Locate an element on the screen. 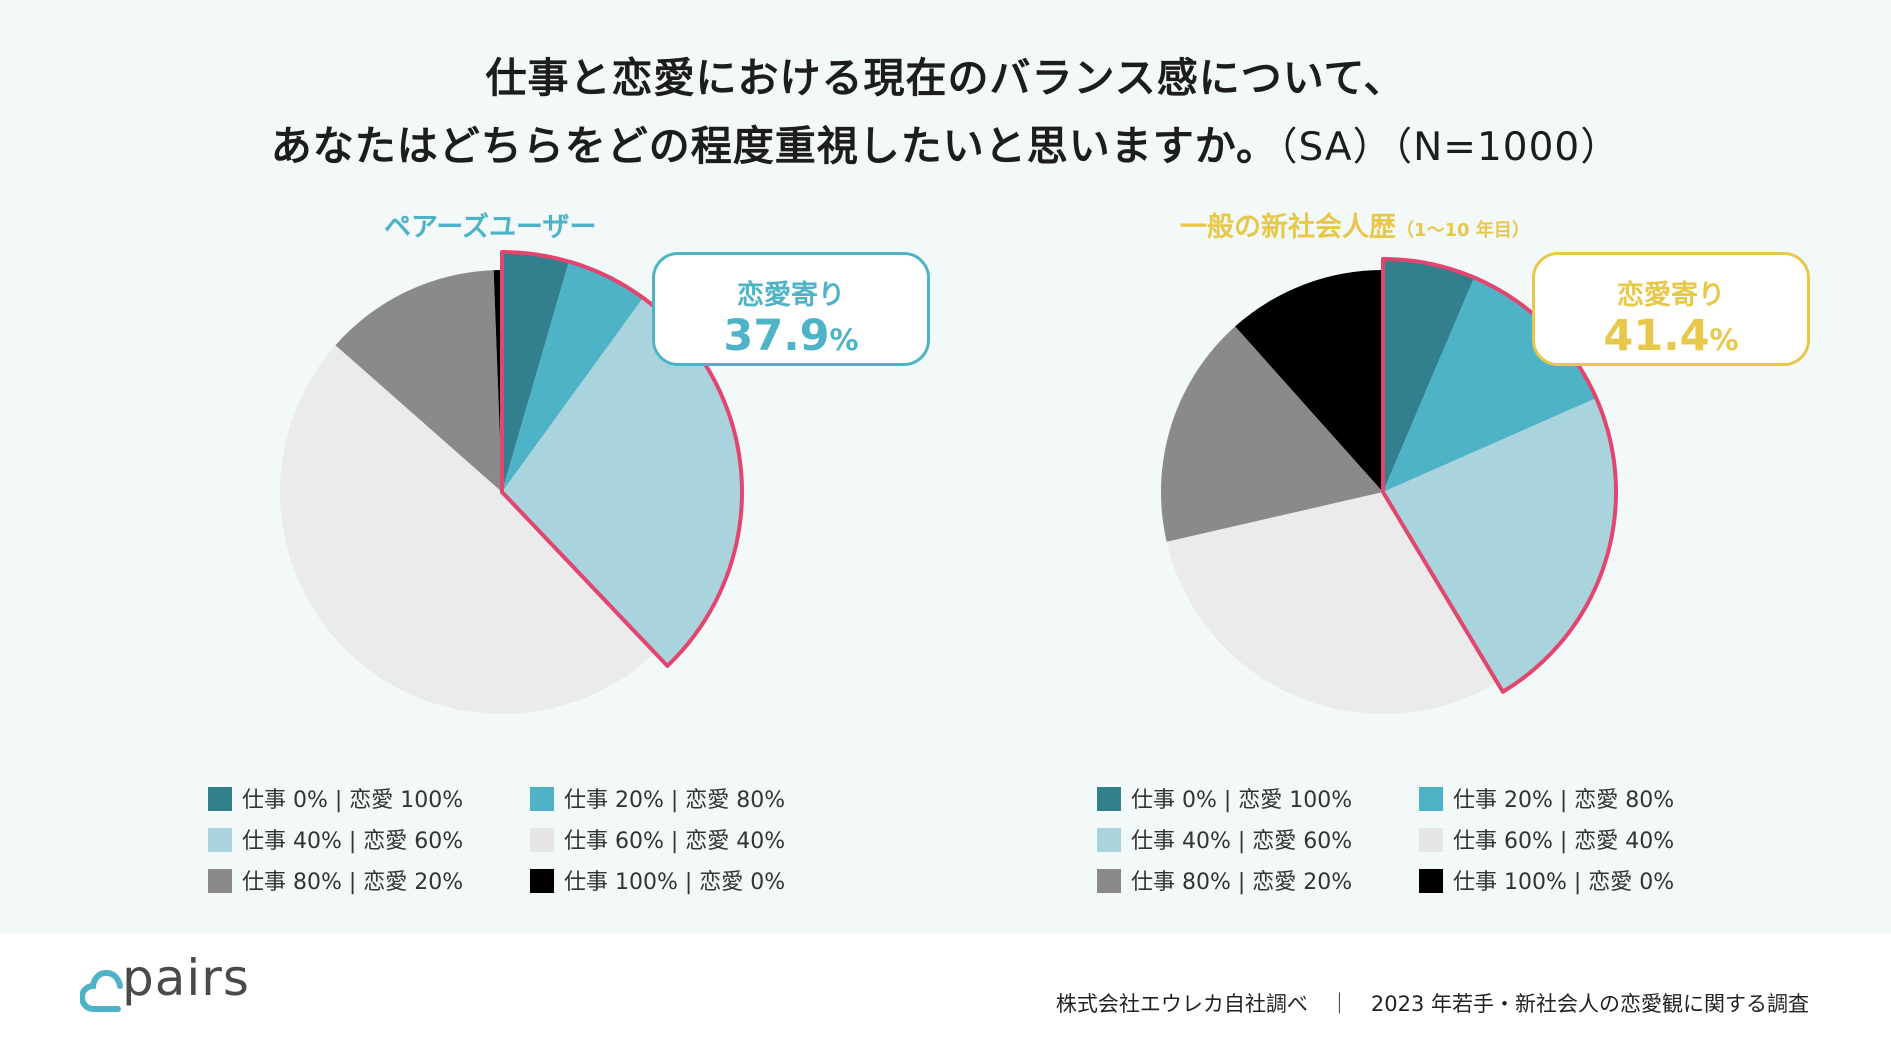 The image size is (1891, 1064). chart-title-line2: あなたはどちらをどの程度重視したいと思いますか。（SA）（N=1000） is located at coordinates (945, 142).